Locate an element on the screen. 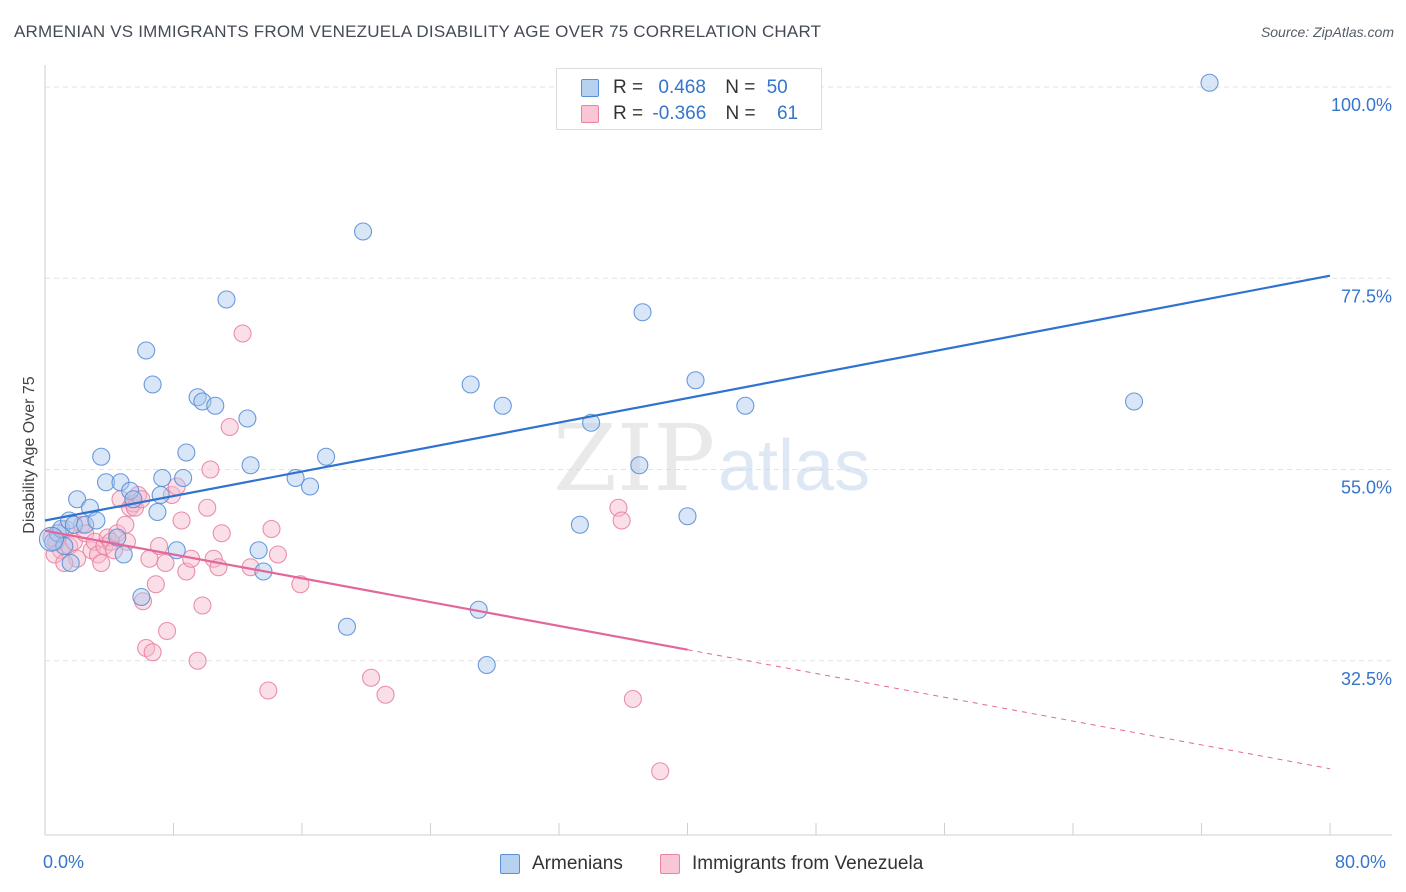 The image size is (1406, 892). y-tick-label: 55.0% is located at coordinates (1366, 488).